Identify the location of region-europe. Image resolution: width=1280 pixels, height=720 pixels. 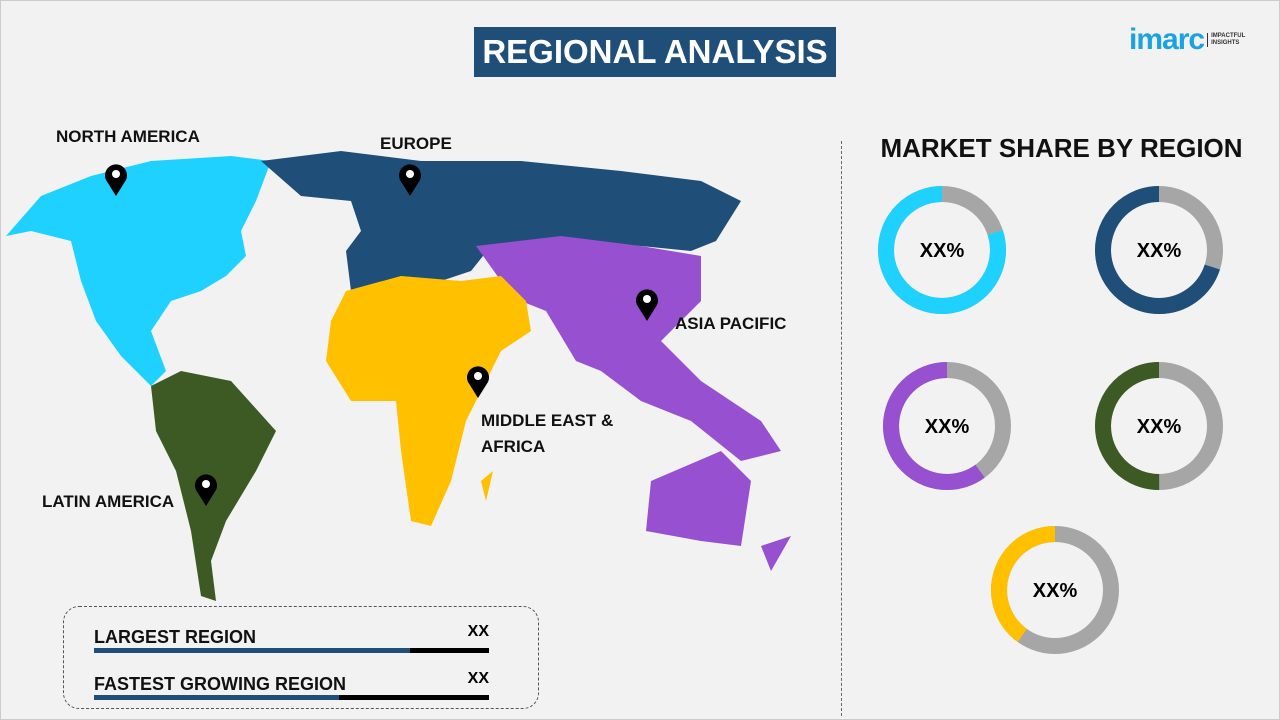
(501, 221).